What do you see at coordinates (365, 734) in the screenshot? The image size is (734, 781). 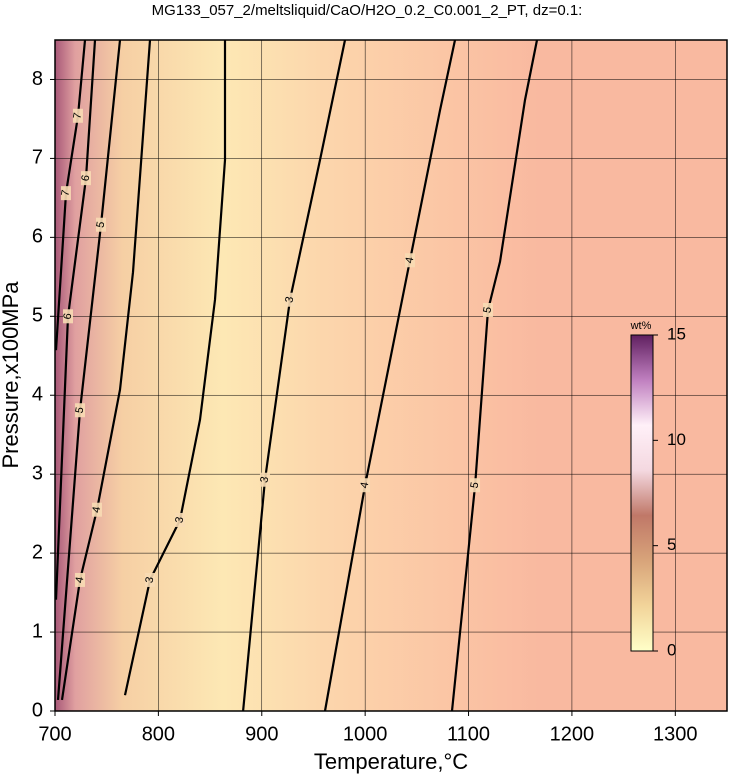 I see `x-tick-label: 1000` at bounding box center [365, 734].